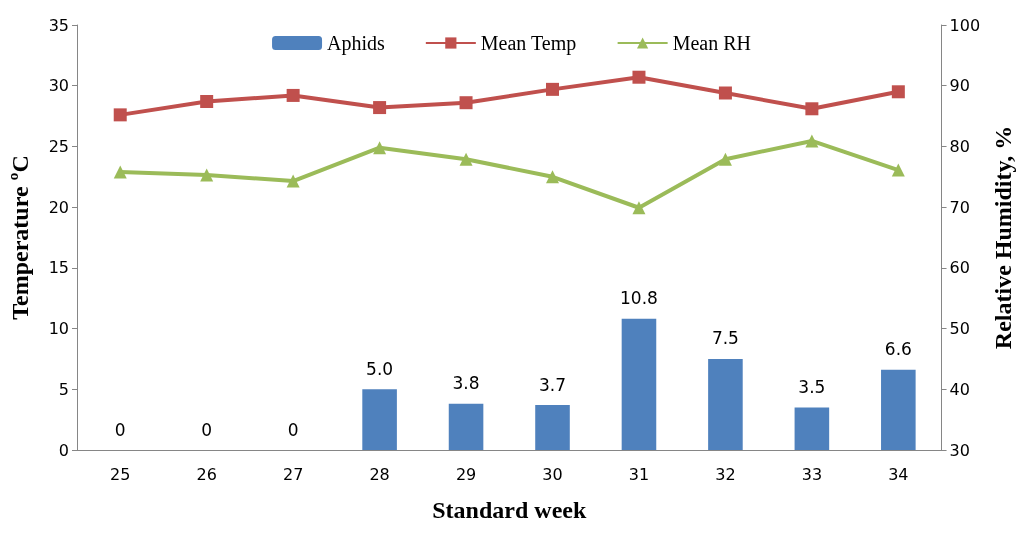 This screenshot has width=1023, height=538. Describe the element at coordinates (959, 86) in the screenshot. I see `y2-tick-label: 90` at that location.